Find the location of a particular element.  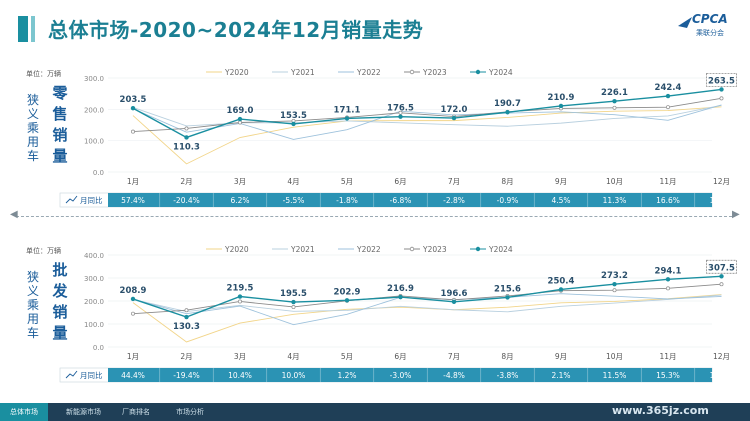

section-label-char: 狭 is located at coordinates (33, 277).